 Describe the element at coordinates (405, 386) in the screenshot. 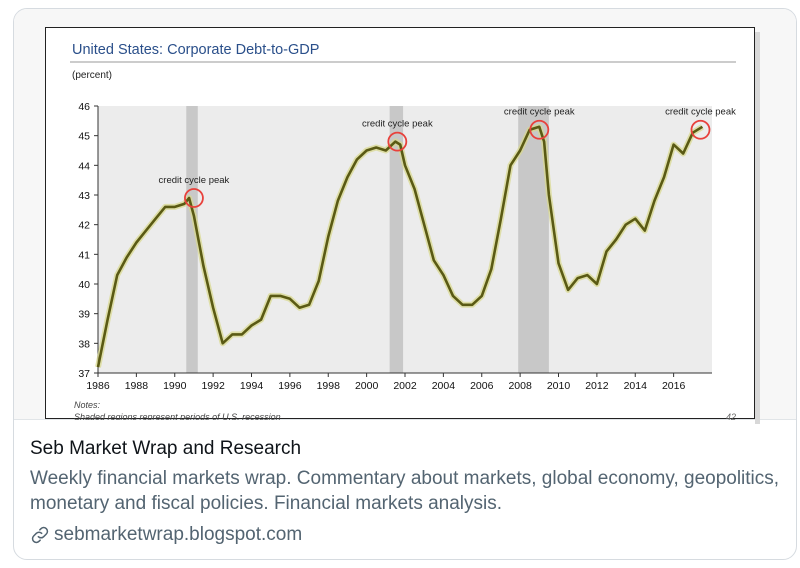

I see `x-tick-label: 2002` at that location.